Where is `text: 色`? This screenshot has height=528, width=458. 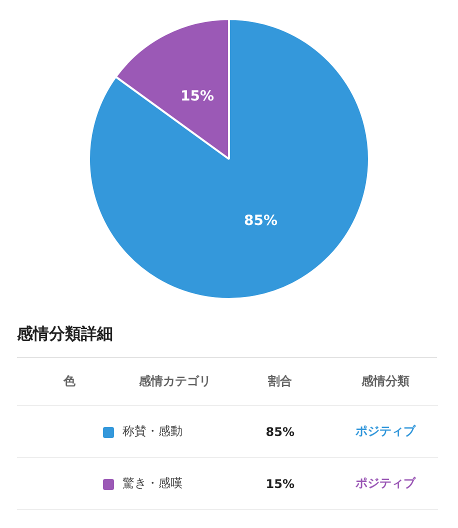 text: 色 is located at coordinates (69, 382).